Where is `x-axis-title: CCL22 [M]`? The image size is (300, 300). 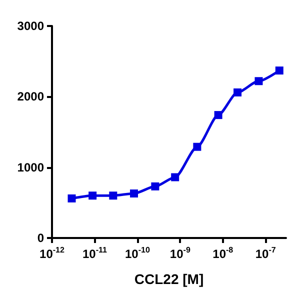 x-axis-title: CCL22 [M] is located at coordinates (169, 279).